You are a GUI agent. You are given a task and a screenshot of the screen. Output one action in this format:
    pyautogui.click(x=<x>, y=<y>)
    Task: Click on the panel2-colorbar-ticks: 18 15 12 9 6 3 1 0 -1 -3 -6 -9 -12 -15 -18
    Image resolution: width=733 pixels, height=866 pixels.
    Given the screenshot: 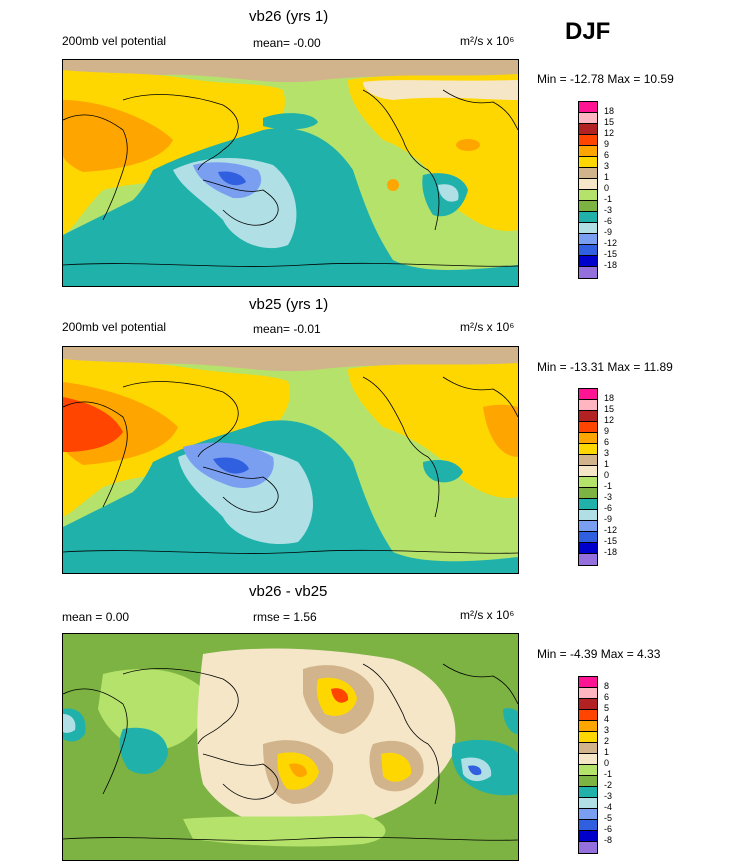 What is the action you would take?
    pyautogui.click(x=610, y=475)
    